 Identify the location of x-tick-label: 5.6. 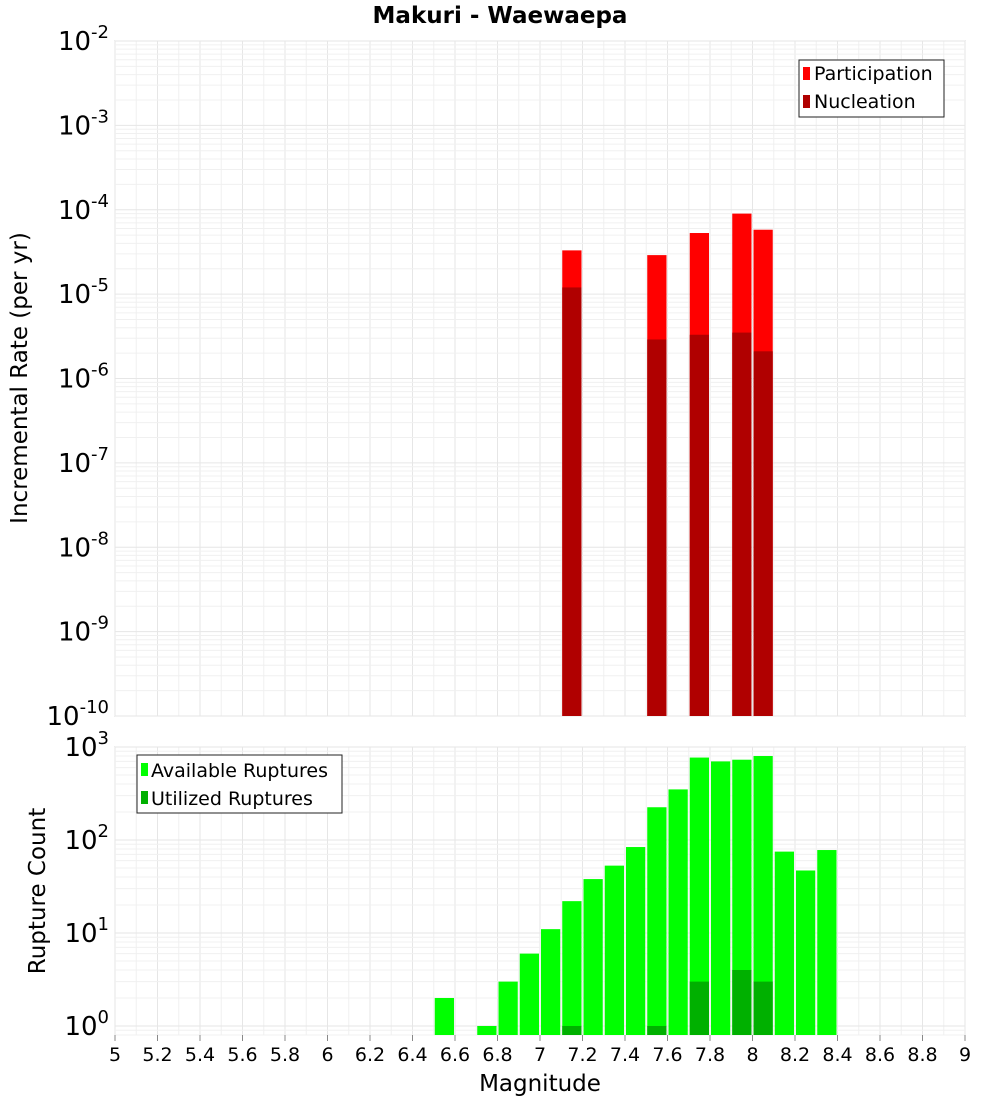
(242, 1055).